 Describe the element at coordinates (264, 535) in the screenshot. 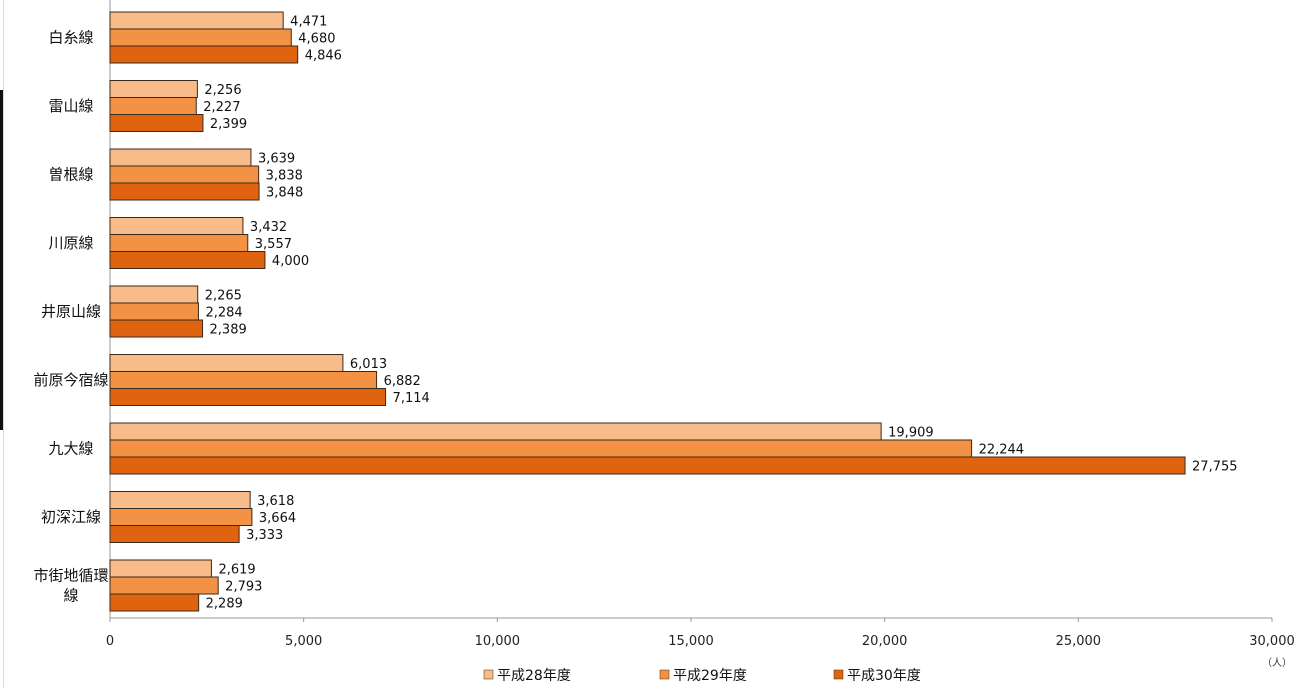

I see `value-label: 3,333` at that location.